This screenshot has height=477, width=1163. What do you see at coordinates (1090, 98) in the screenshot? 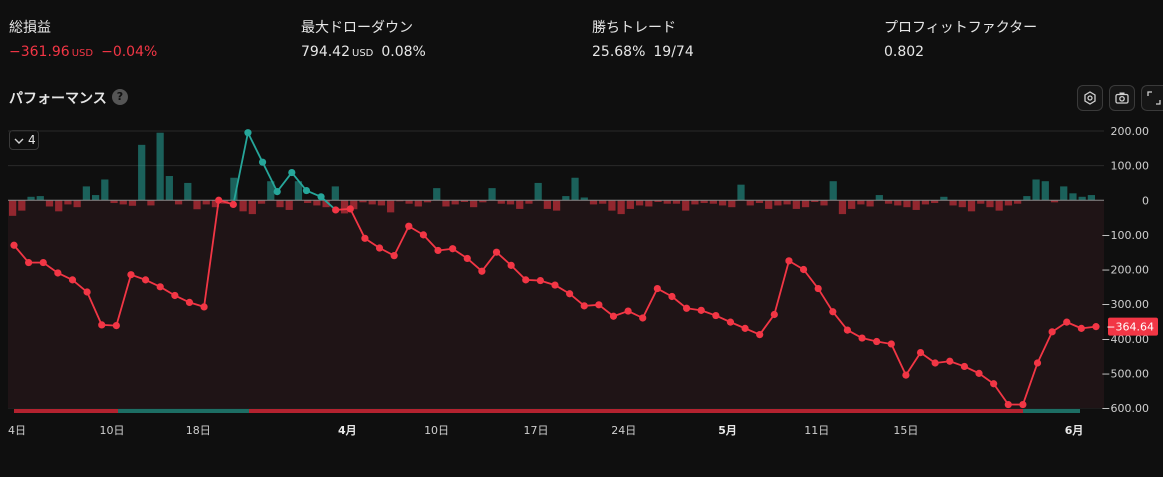
I see `settings-icon` at bounding box center [1090, 98].